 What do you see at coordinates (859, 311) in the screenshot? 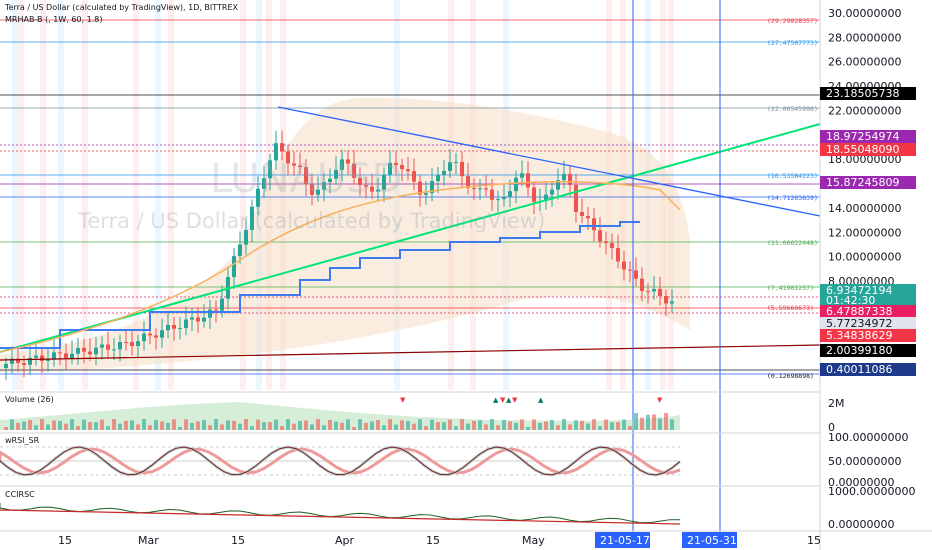
I see `price-badge: 6.47887338` at bounding box center [859, 311].